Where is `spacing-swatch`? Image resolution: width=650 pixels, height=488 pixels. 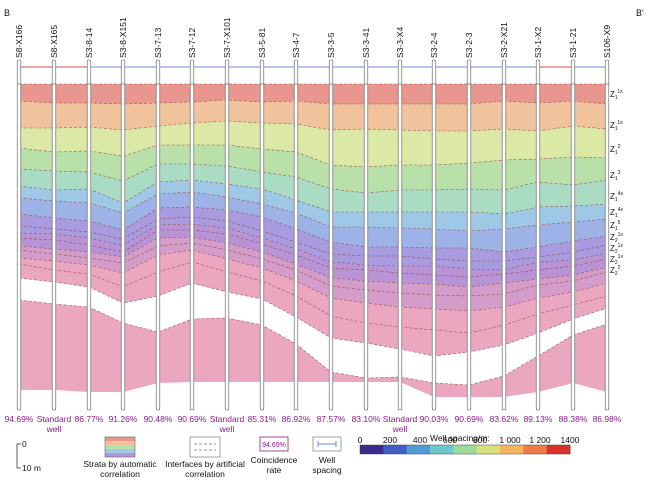 spacing-swatch is located at coordinates (327, 444).